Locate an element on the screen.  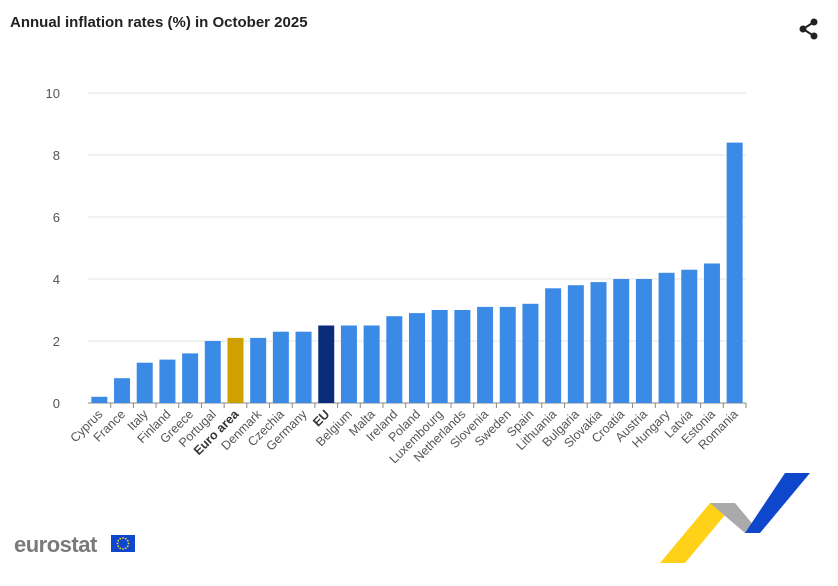
share-icon is located at coordinates (809, 31).